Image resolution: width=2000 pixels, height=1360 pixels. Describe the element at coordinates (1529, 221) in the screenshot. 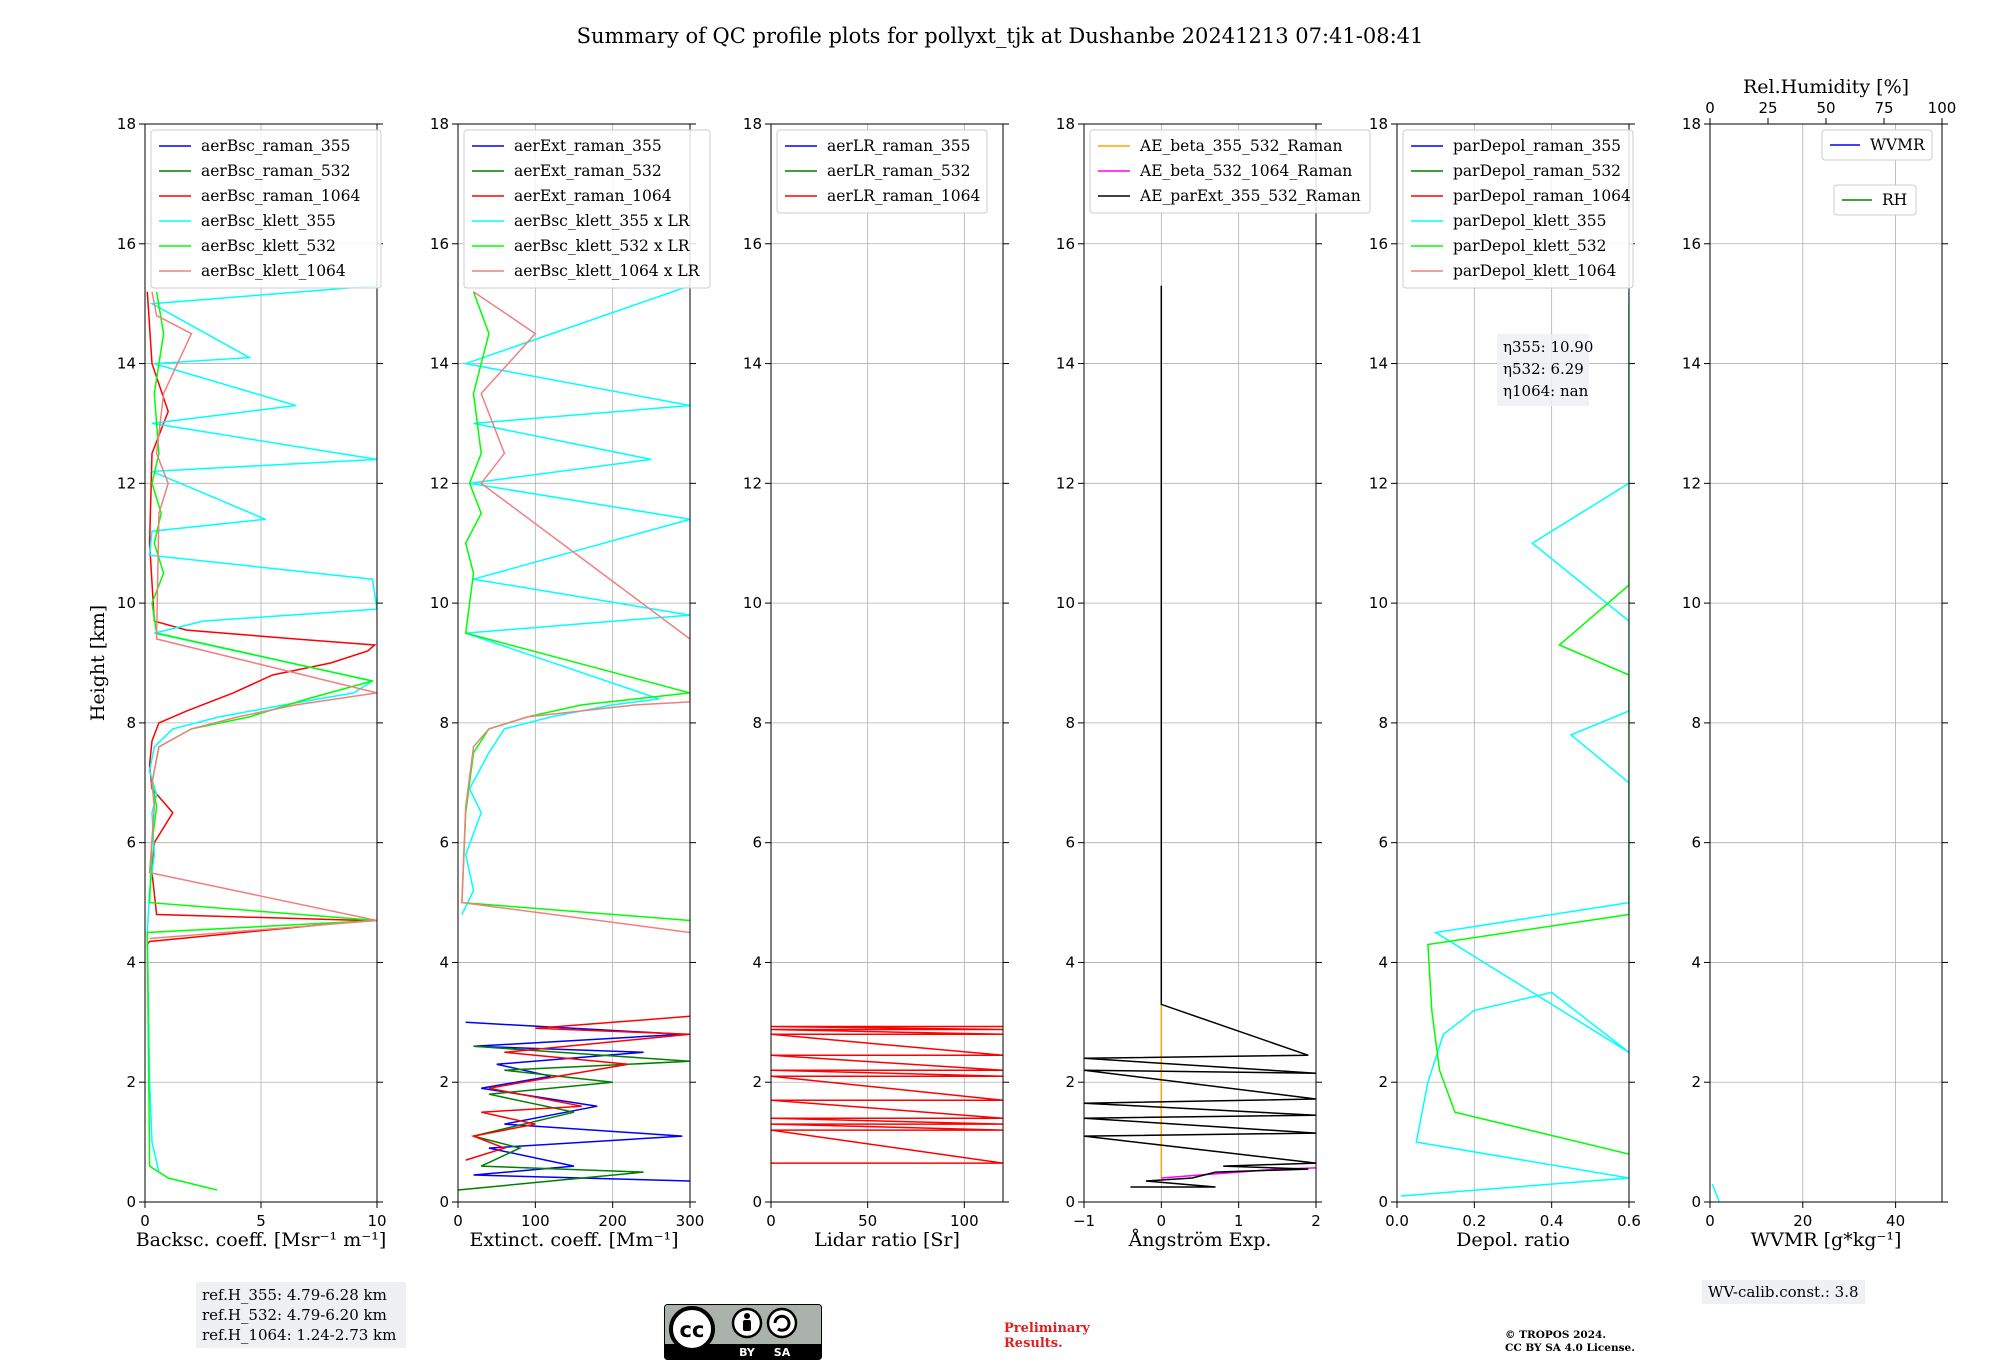

I see `legend-entry: parDepol_klett_355` at that location.